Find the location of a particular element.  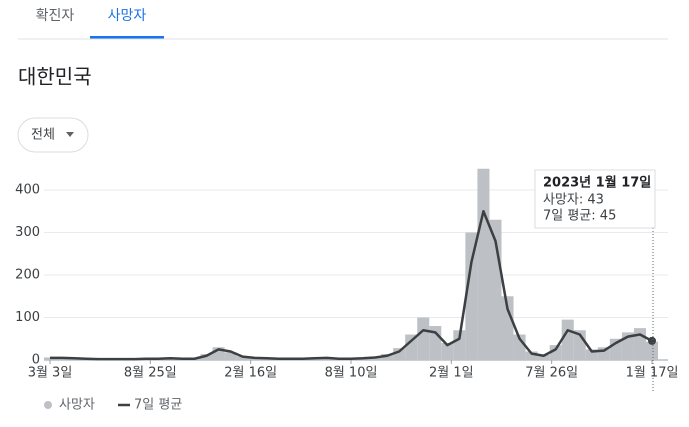

x-tick-label: 3월 3일 is located at coordinates (50, 373).